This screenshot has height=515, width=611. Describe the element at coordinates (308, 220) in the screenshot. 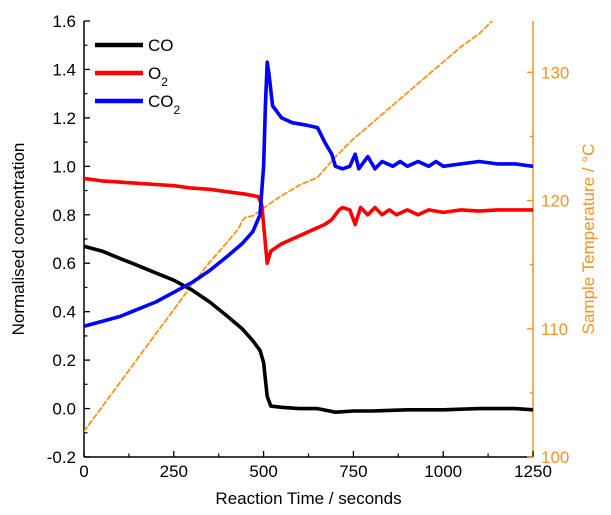

I see `series-line-o2` at that location.